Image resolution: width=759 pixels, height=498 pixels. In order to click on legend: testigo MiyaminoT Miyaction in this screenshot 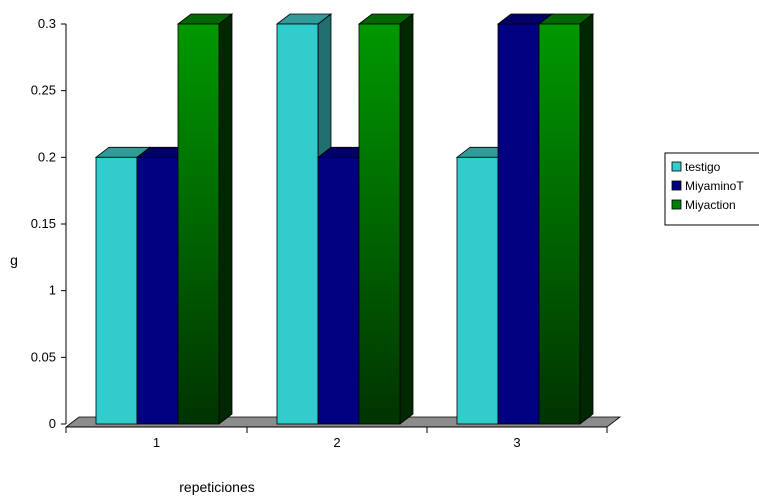, I will do `click(711, 189)`.